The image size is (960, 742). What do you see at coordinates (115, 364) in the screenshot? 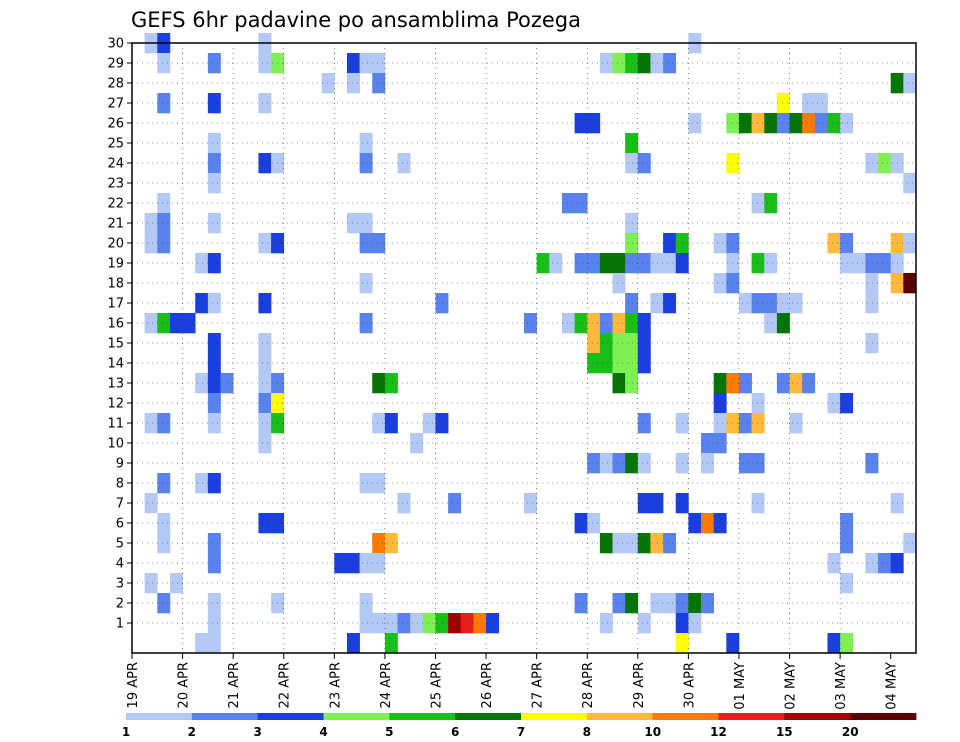
I see `y-tick-label: 14` at bounding box center [115, 364].